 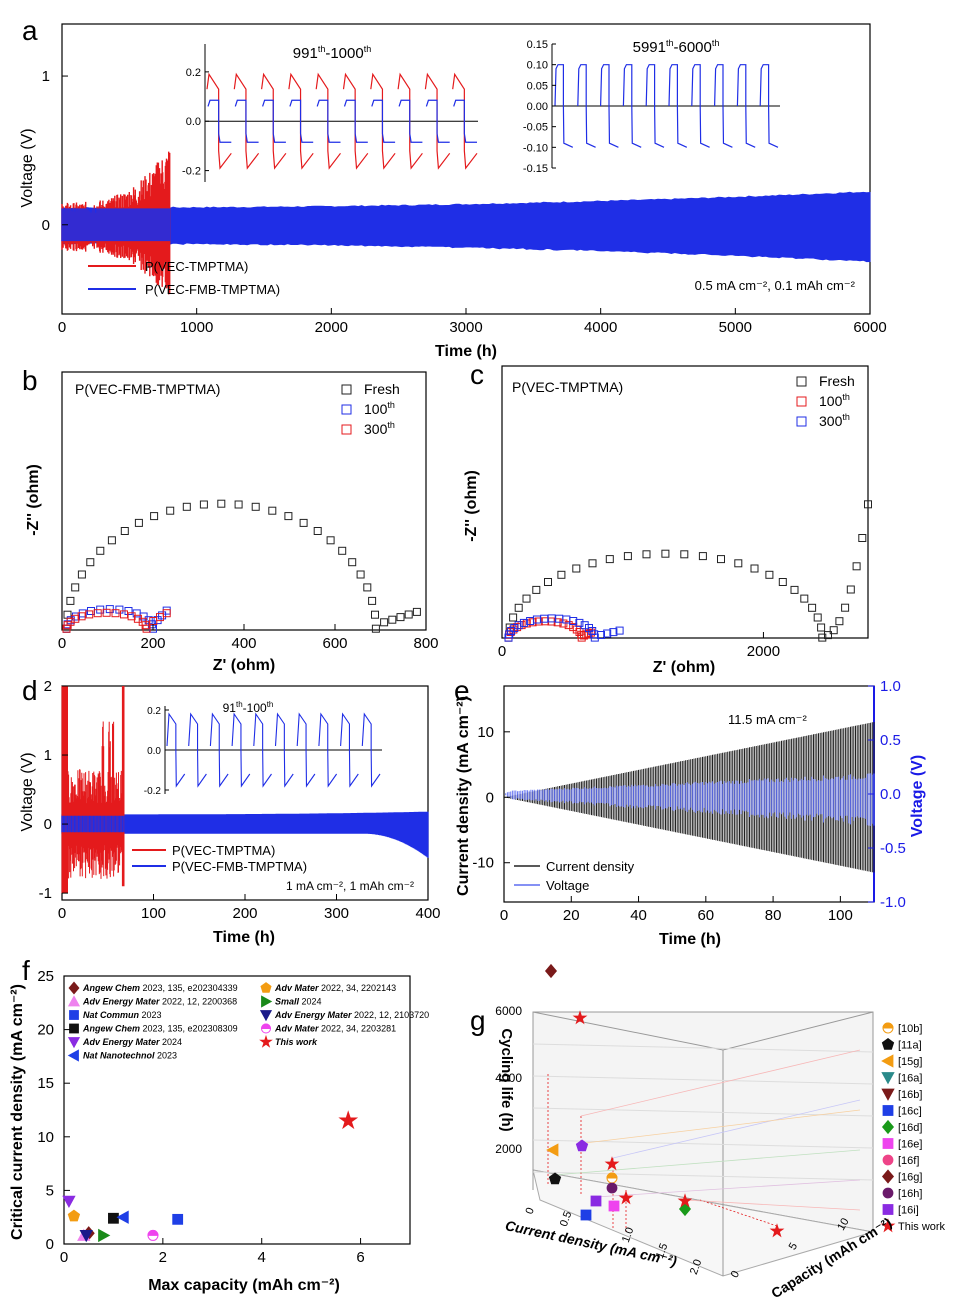 I want to click on e-xtick-label: 0, so click(x=504, y=915).